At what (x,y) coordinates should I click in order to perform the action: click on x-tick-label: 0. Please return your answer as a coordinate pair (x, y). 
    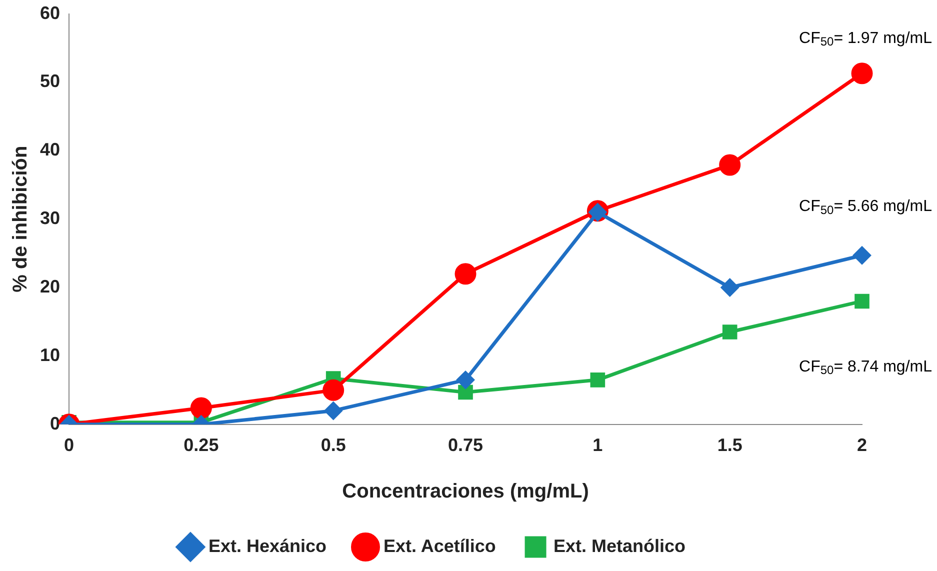
    Looking at the image, I should click on (69, 445).